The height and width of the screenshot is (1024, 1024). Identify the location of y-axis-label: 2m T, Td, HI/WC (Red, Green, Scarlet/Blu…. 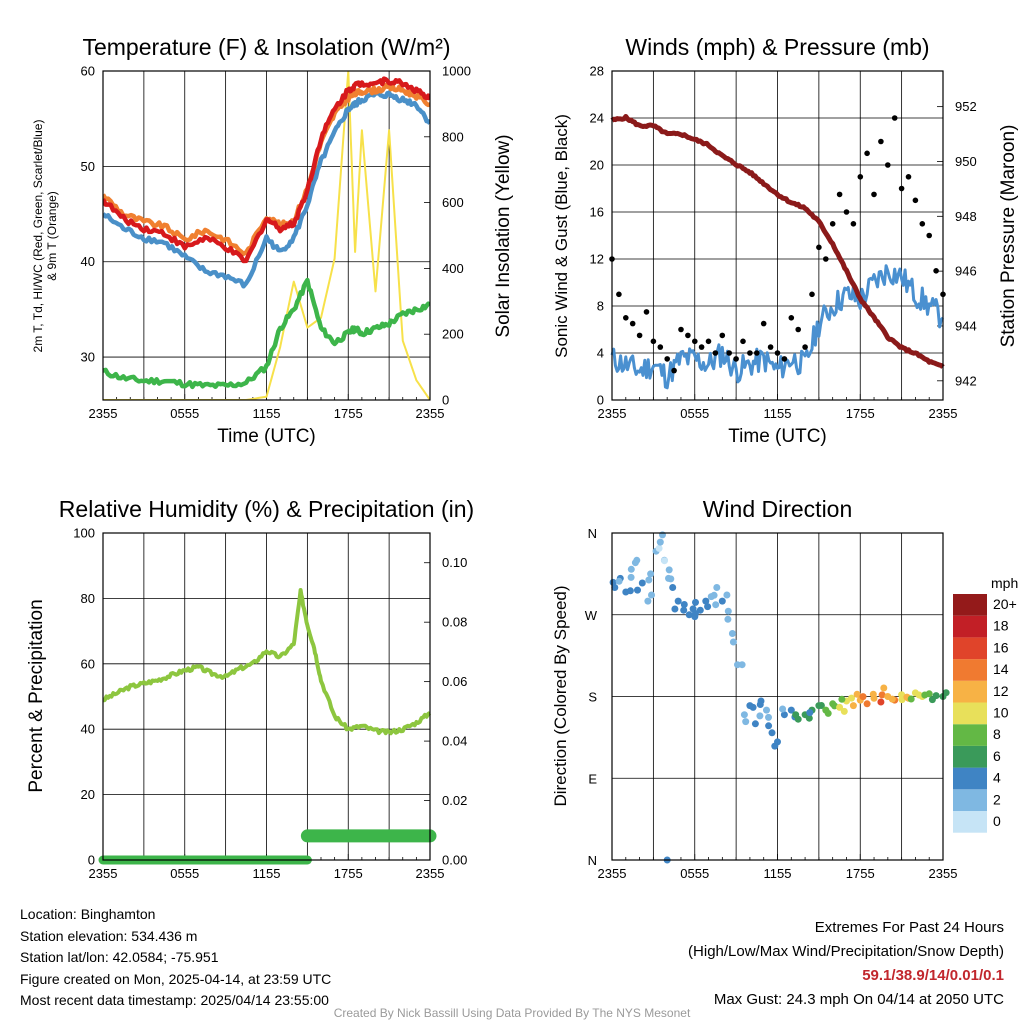
(38, 236).